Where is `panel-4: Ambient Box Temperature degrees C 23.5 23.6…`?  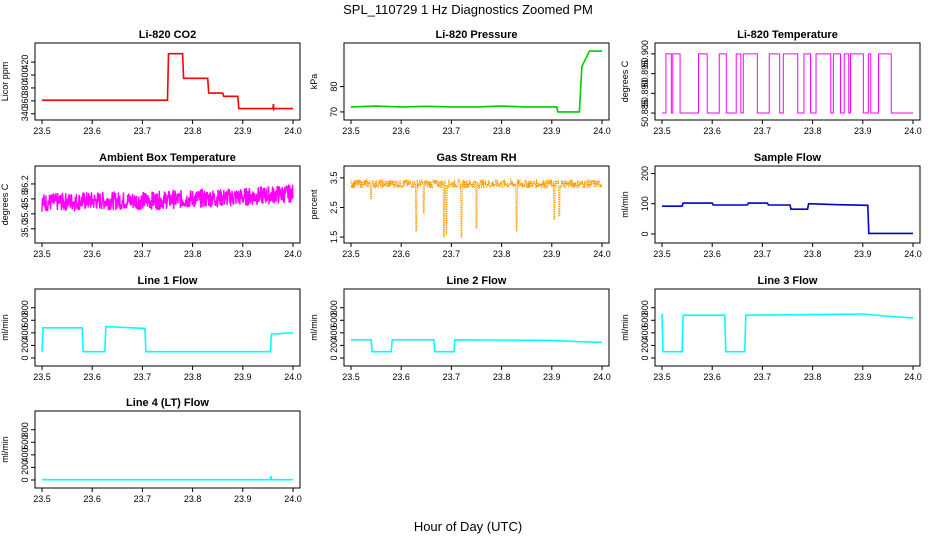
panel-4: Ambient Box Temperature degrees C 23.5 23.6… is located at coordinates (151, 205).